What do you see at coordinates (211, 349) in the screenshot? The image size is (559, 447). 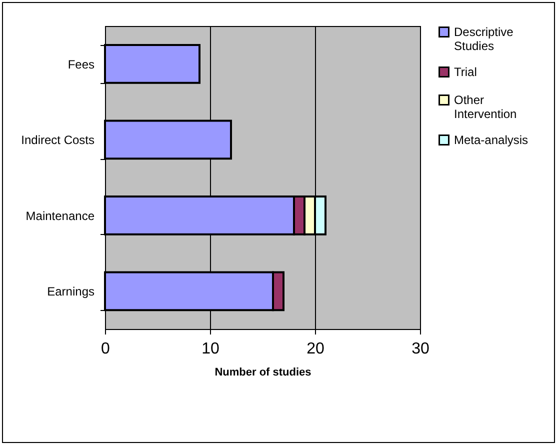 I see `x-tick-label: 10` at bounding box center [211, 349].